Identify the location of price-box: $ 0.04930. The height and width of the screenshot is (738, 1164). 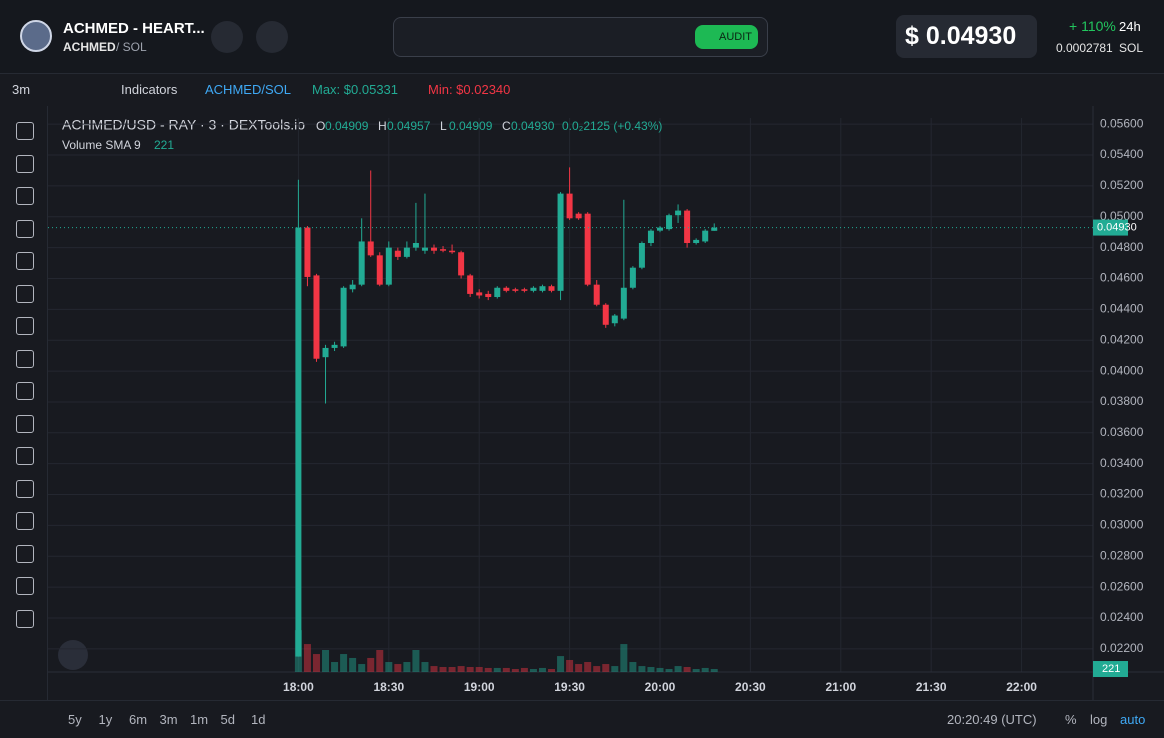
(966, 36).